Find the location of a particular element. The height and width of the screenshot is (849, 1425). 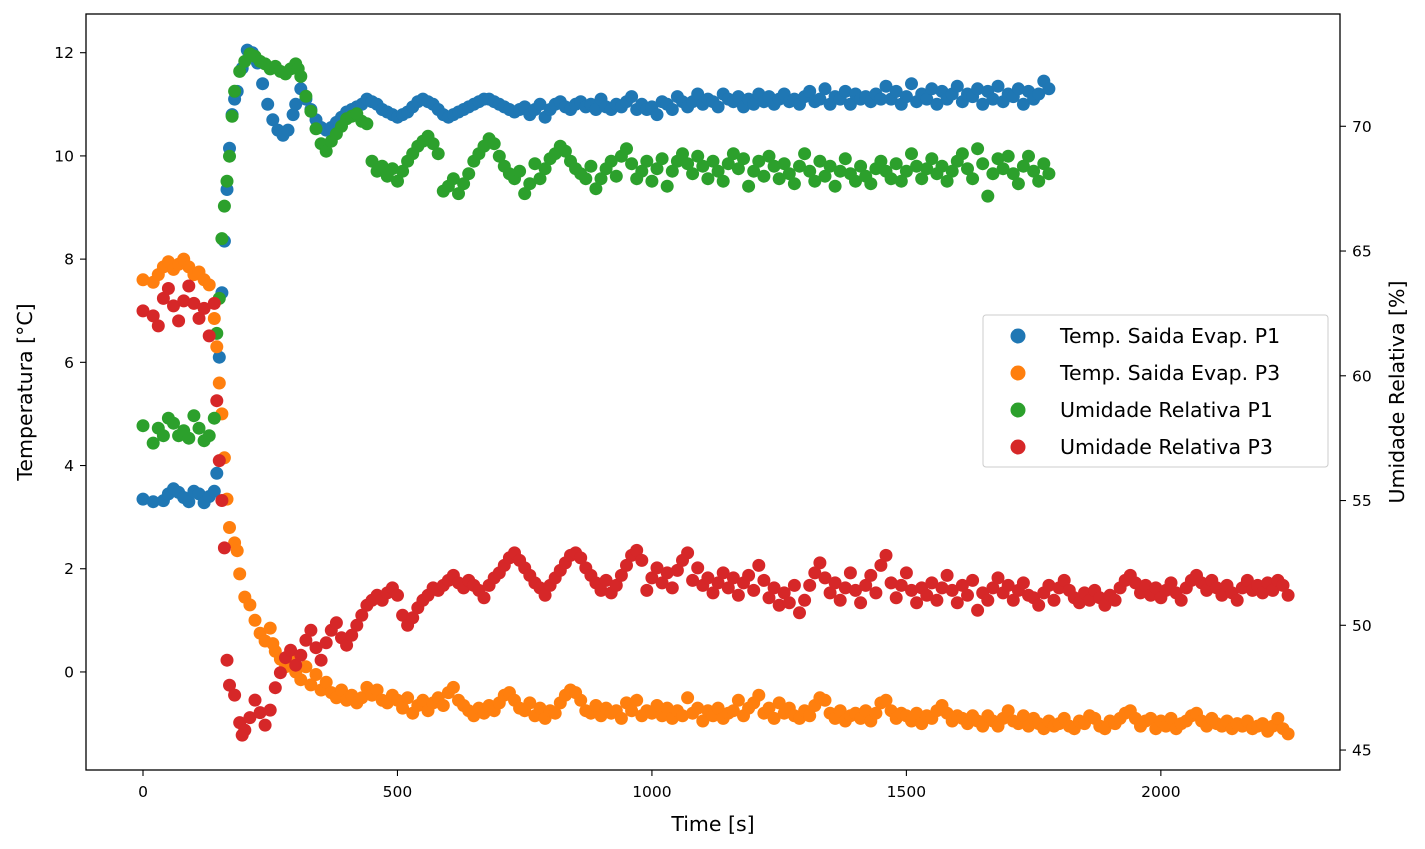

y-tick-label-right: 55 is located at coordinates (1362, 501).